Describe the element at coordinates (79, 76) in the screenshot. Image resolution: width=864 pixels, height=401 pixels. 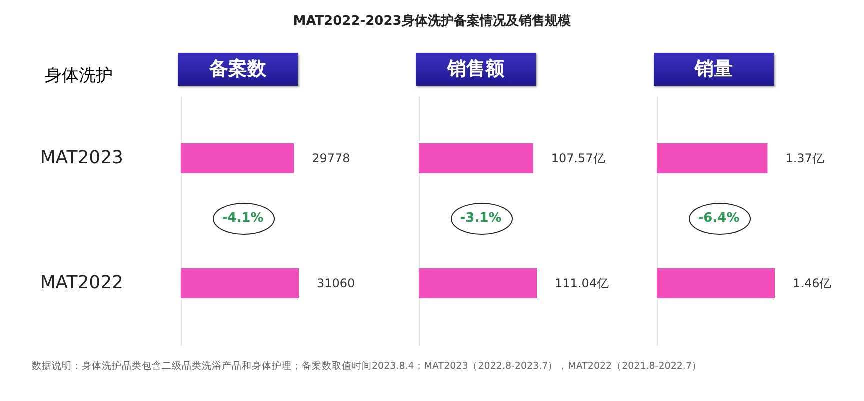
I see `y-axis-title: 身体洗护` at that location.